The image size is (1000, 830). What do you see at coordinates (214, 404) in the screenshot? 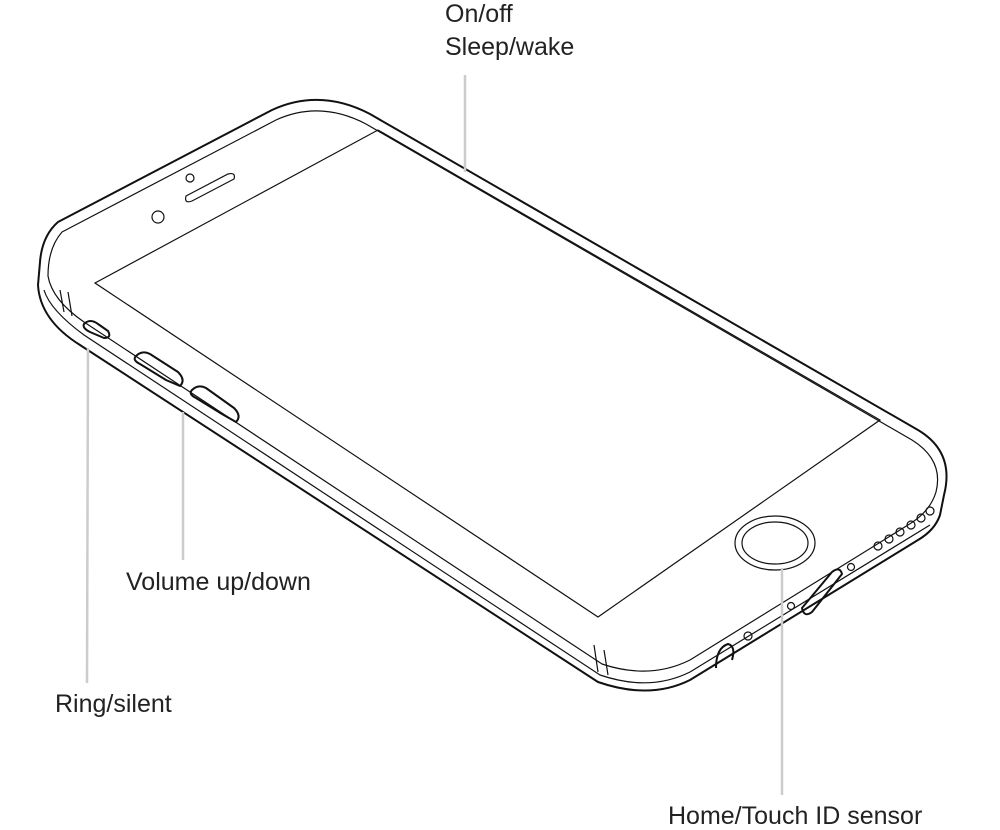
I see `volume-down` at bounding box center [214, 404].